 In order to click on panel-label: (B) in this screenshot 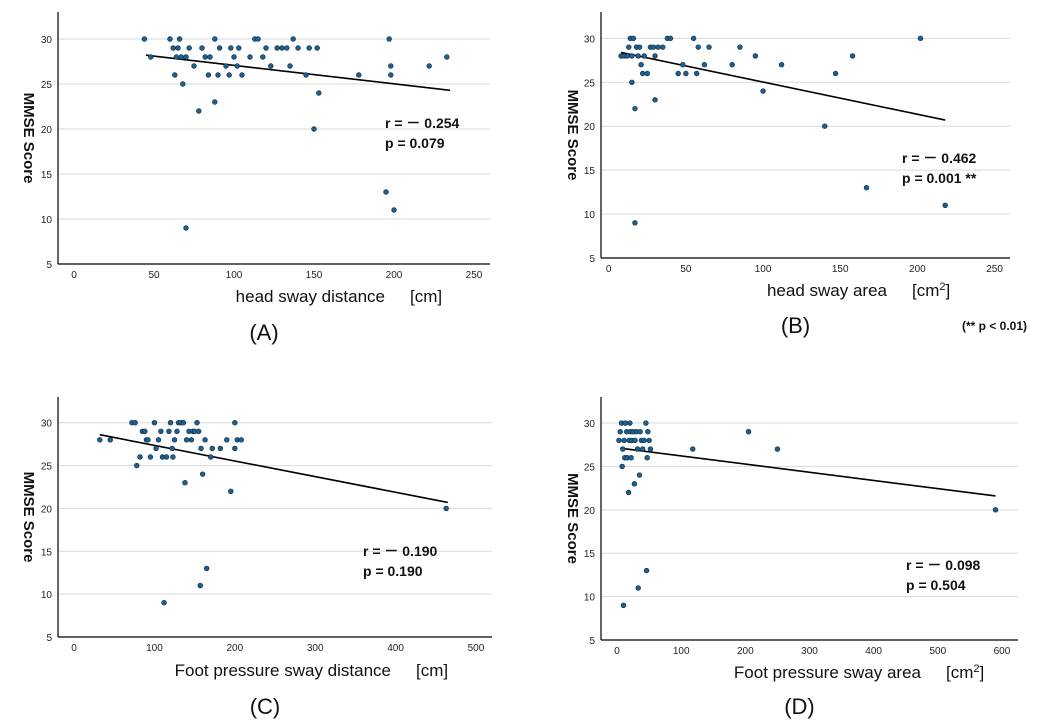, I will do `click(795, 325)`.